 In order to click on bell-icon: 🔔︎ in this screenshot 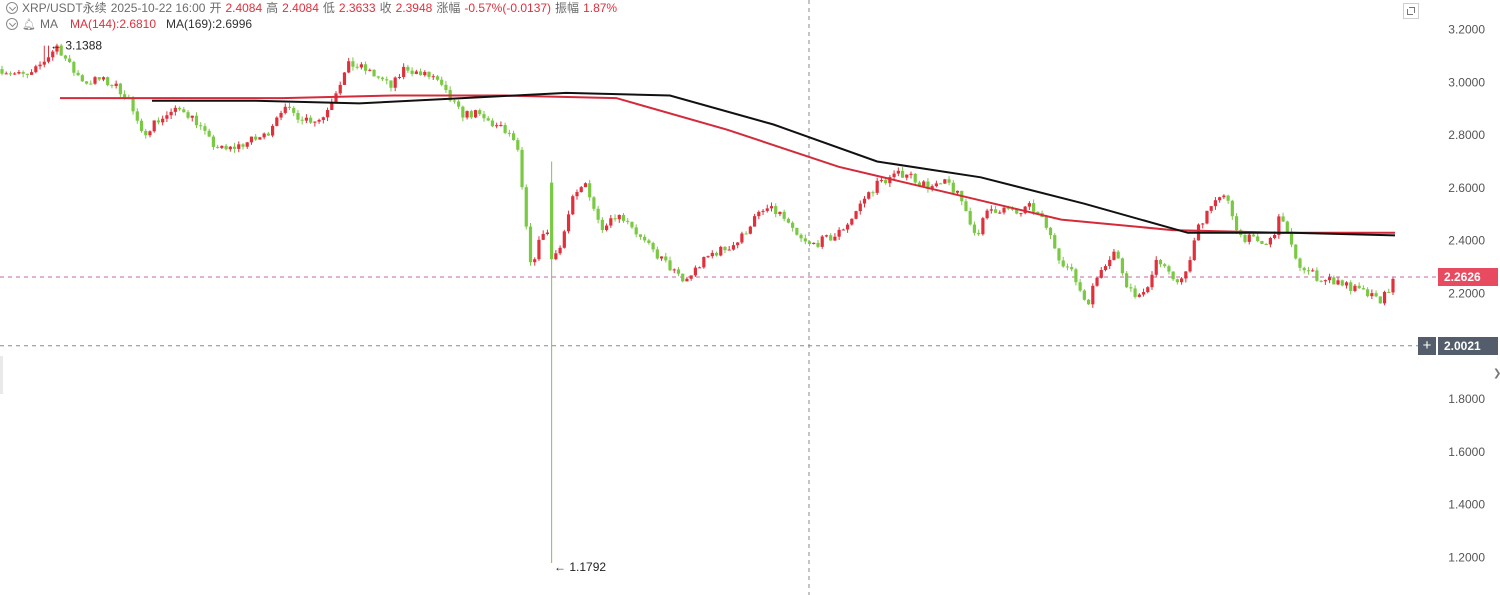, I will do `click(29, 24)`.